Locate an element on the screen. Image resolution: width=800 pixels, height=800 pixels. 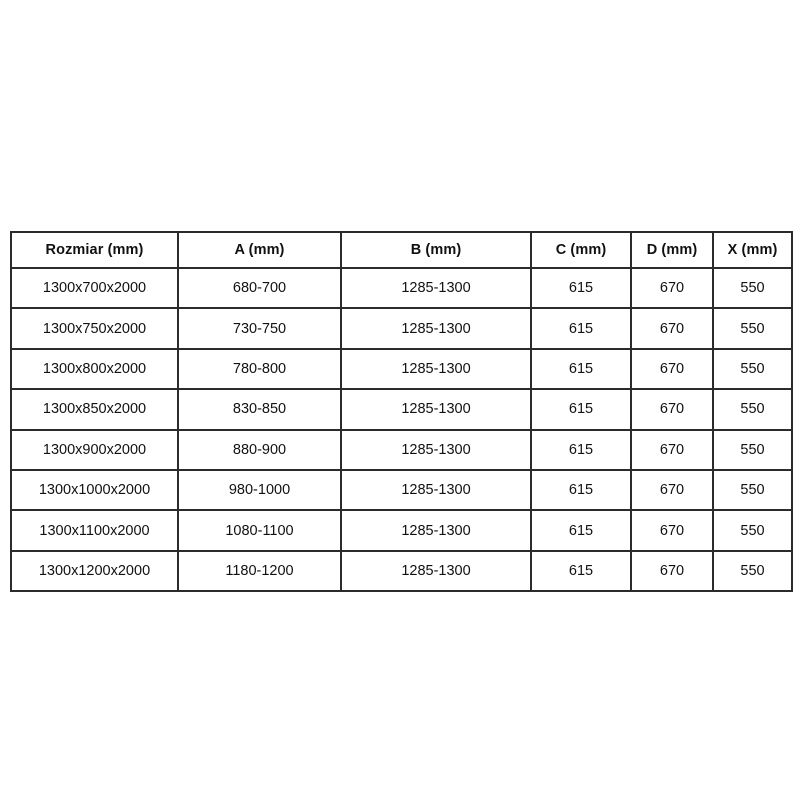
cell-size: 1300x750x2000 is located at coordinates (94, 328).